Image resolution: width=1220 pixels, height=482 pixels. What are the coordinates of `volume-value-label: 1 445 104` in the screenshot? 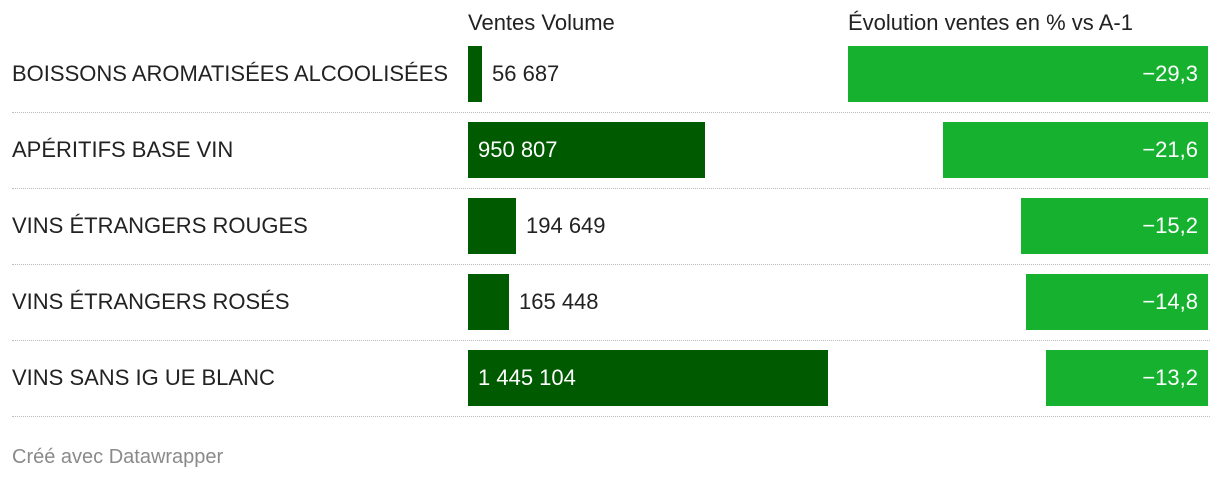 It's located at (527, 377).